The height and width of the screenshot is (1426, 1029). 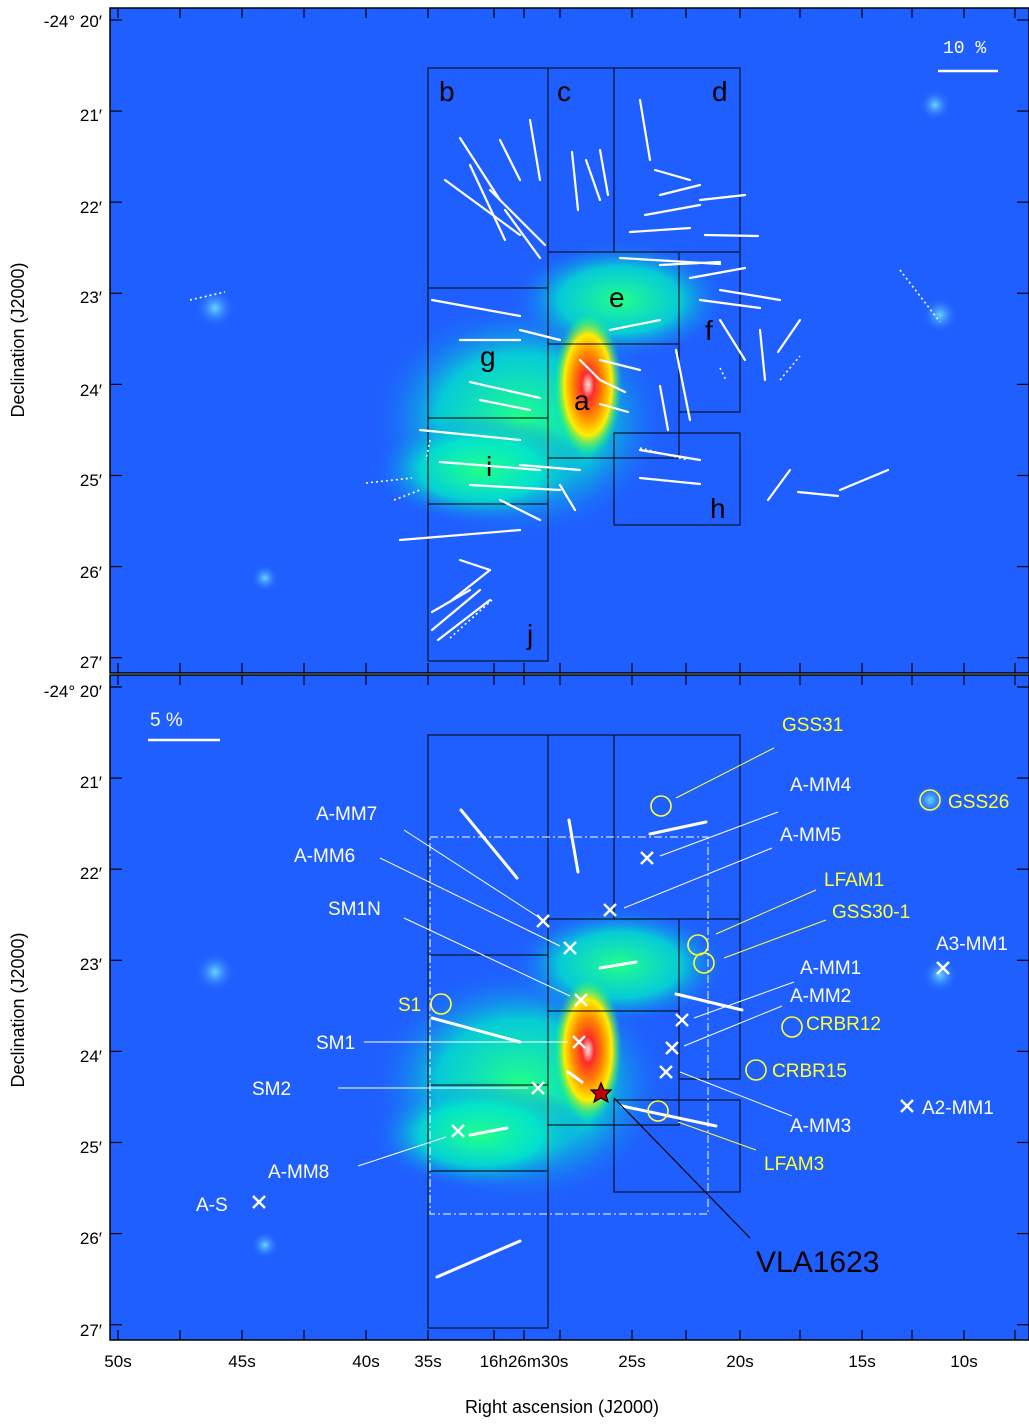 What do you see at coordinates (617, 297) in the screenshot?
I see `region-label-e: e` at bounding box center [617, 297].